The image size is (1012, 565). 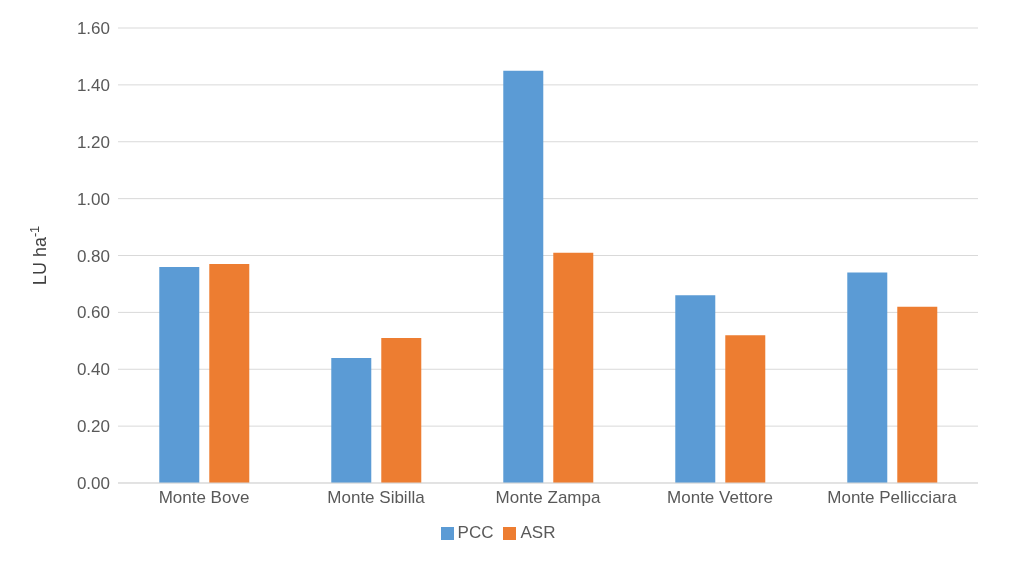 I want to click on legend-label: ASR, so click(x=538, y=532).